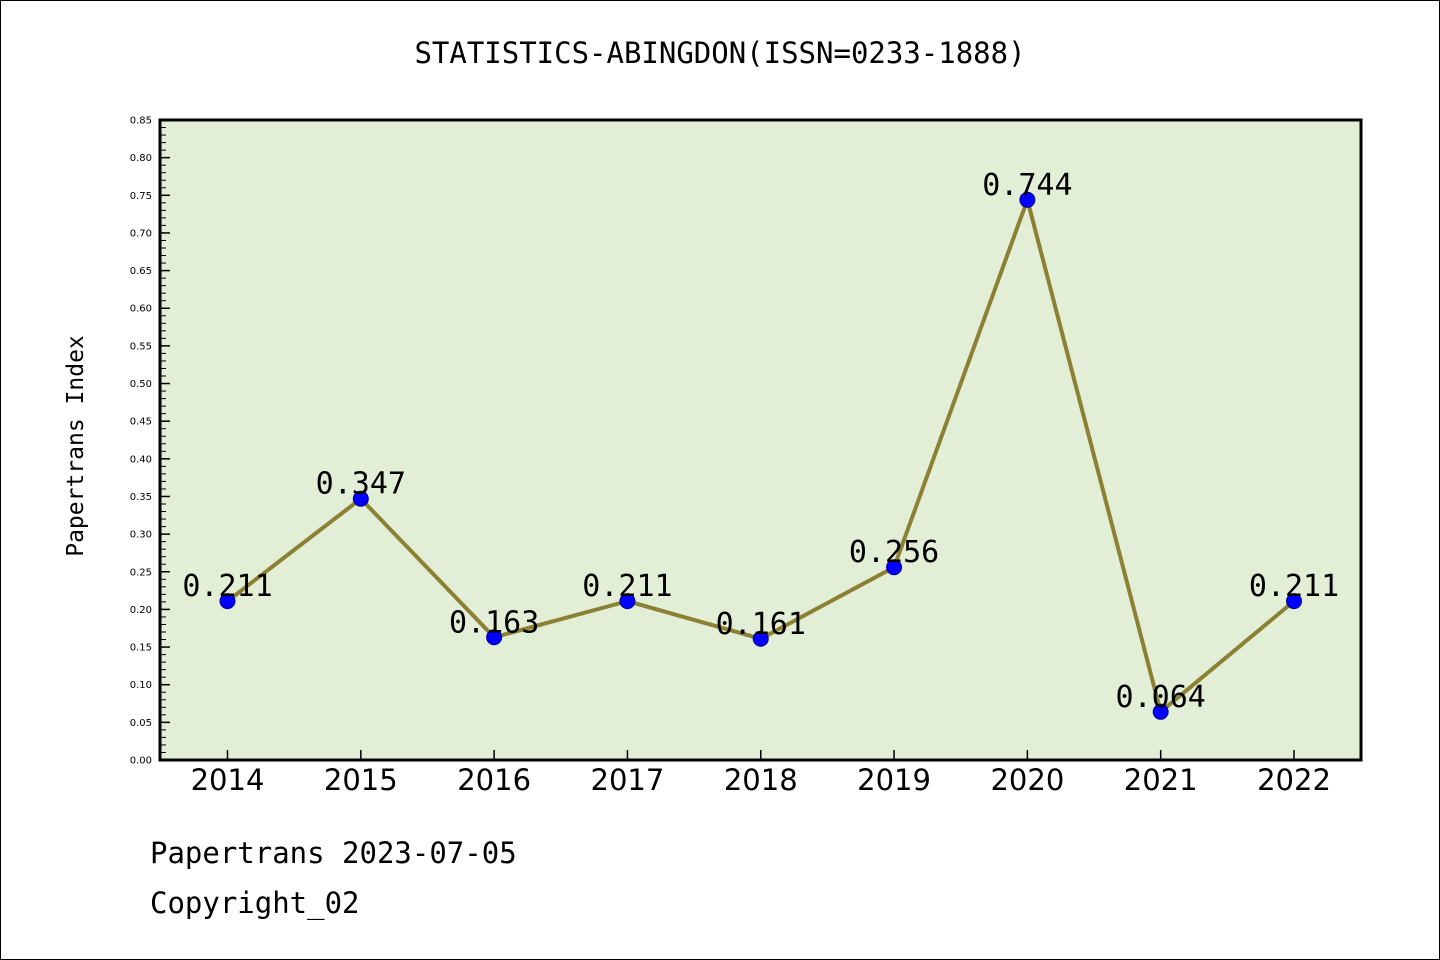 This screenshot has height=960, width=1440. I want to click on y-tick-label: 0.65, so click(141, 271).